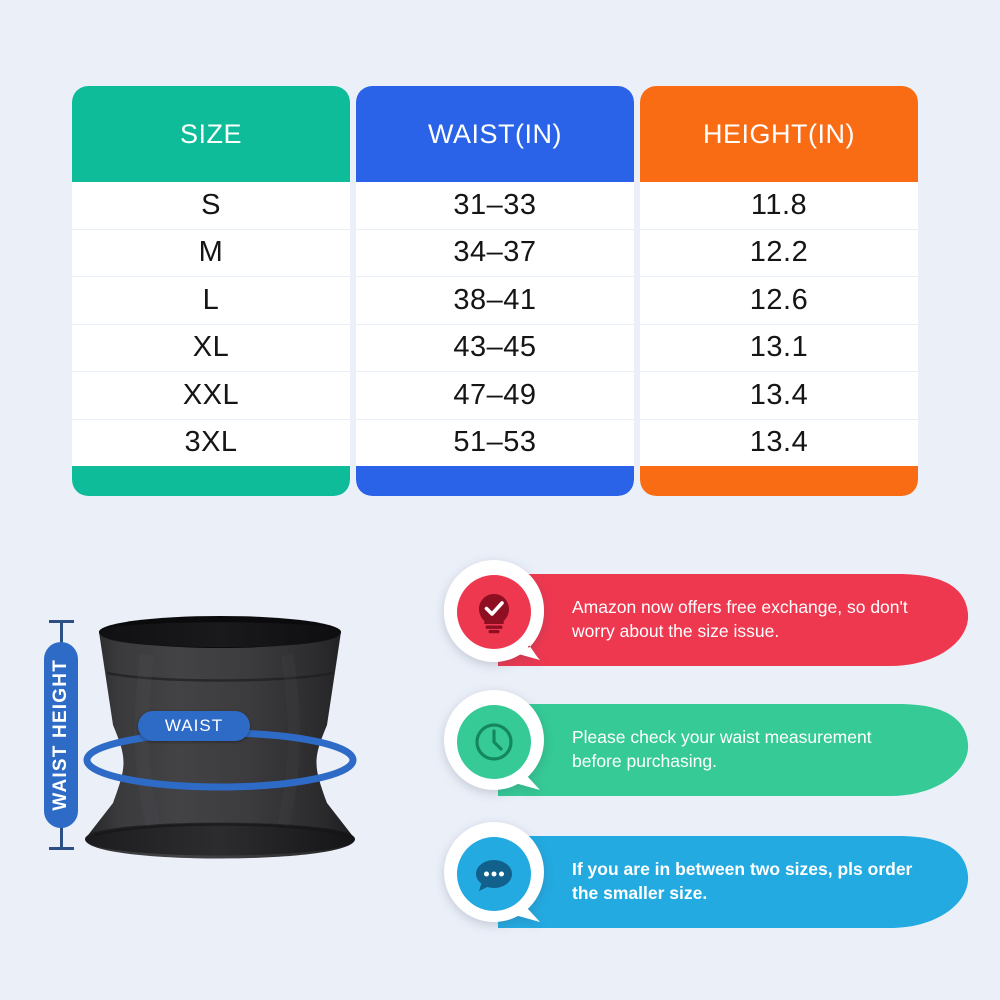 This screenshot has height=1000, width=1000. What do you see at coordinates (495, 396) in the screenshot?
I see `table-cell: 47–49` at bounding box center [495, 396].